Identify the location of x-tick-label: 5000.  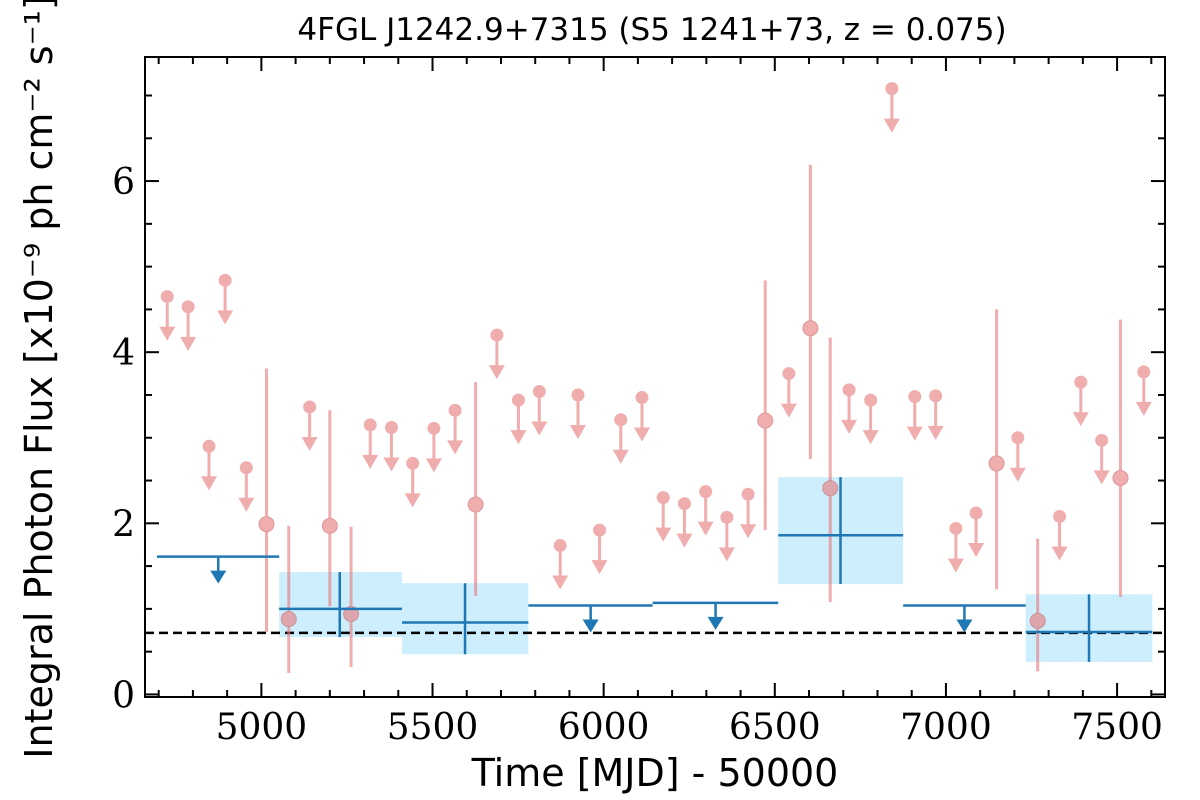
(262, 727).